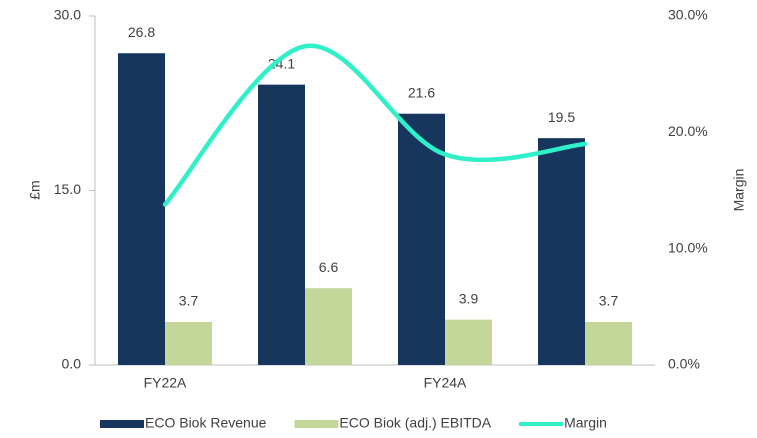 This screenshot has height=438, width=757. Describe the element at coordinates (67, 189) in the screenshot. I see `y-tick-label: 15.0` at that location.